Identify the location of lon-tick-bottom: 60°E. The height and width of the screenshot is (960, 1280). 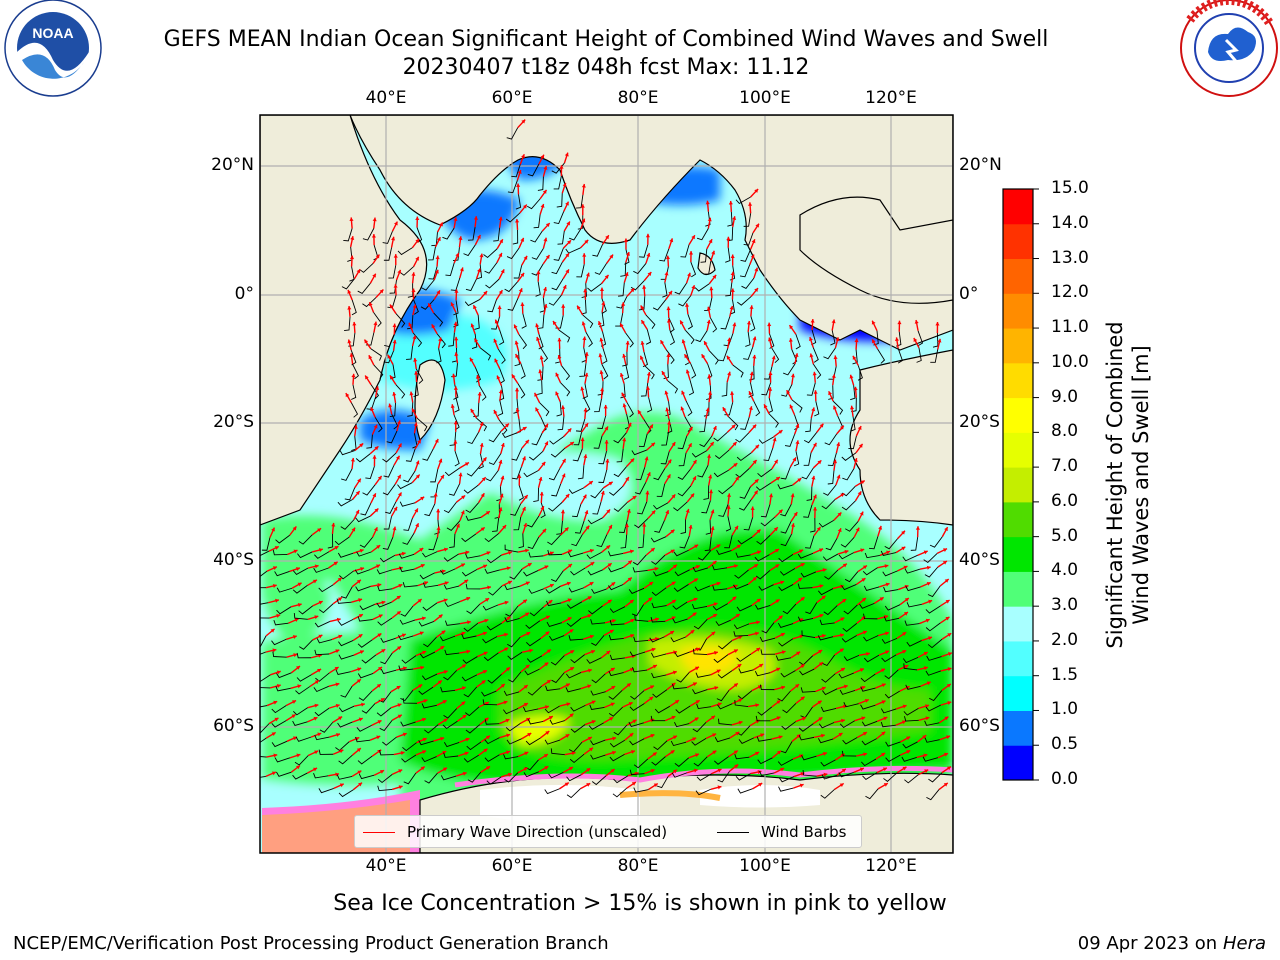
(512, 866).